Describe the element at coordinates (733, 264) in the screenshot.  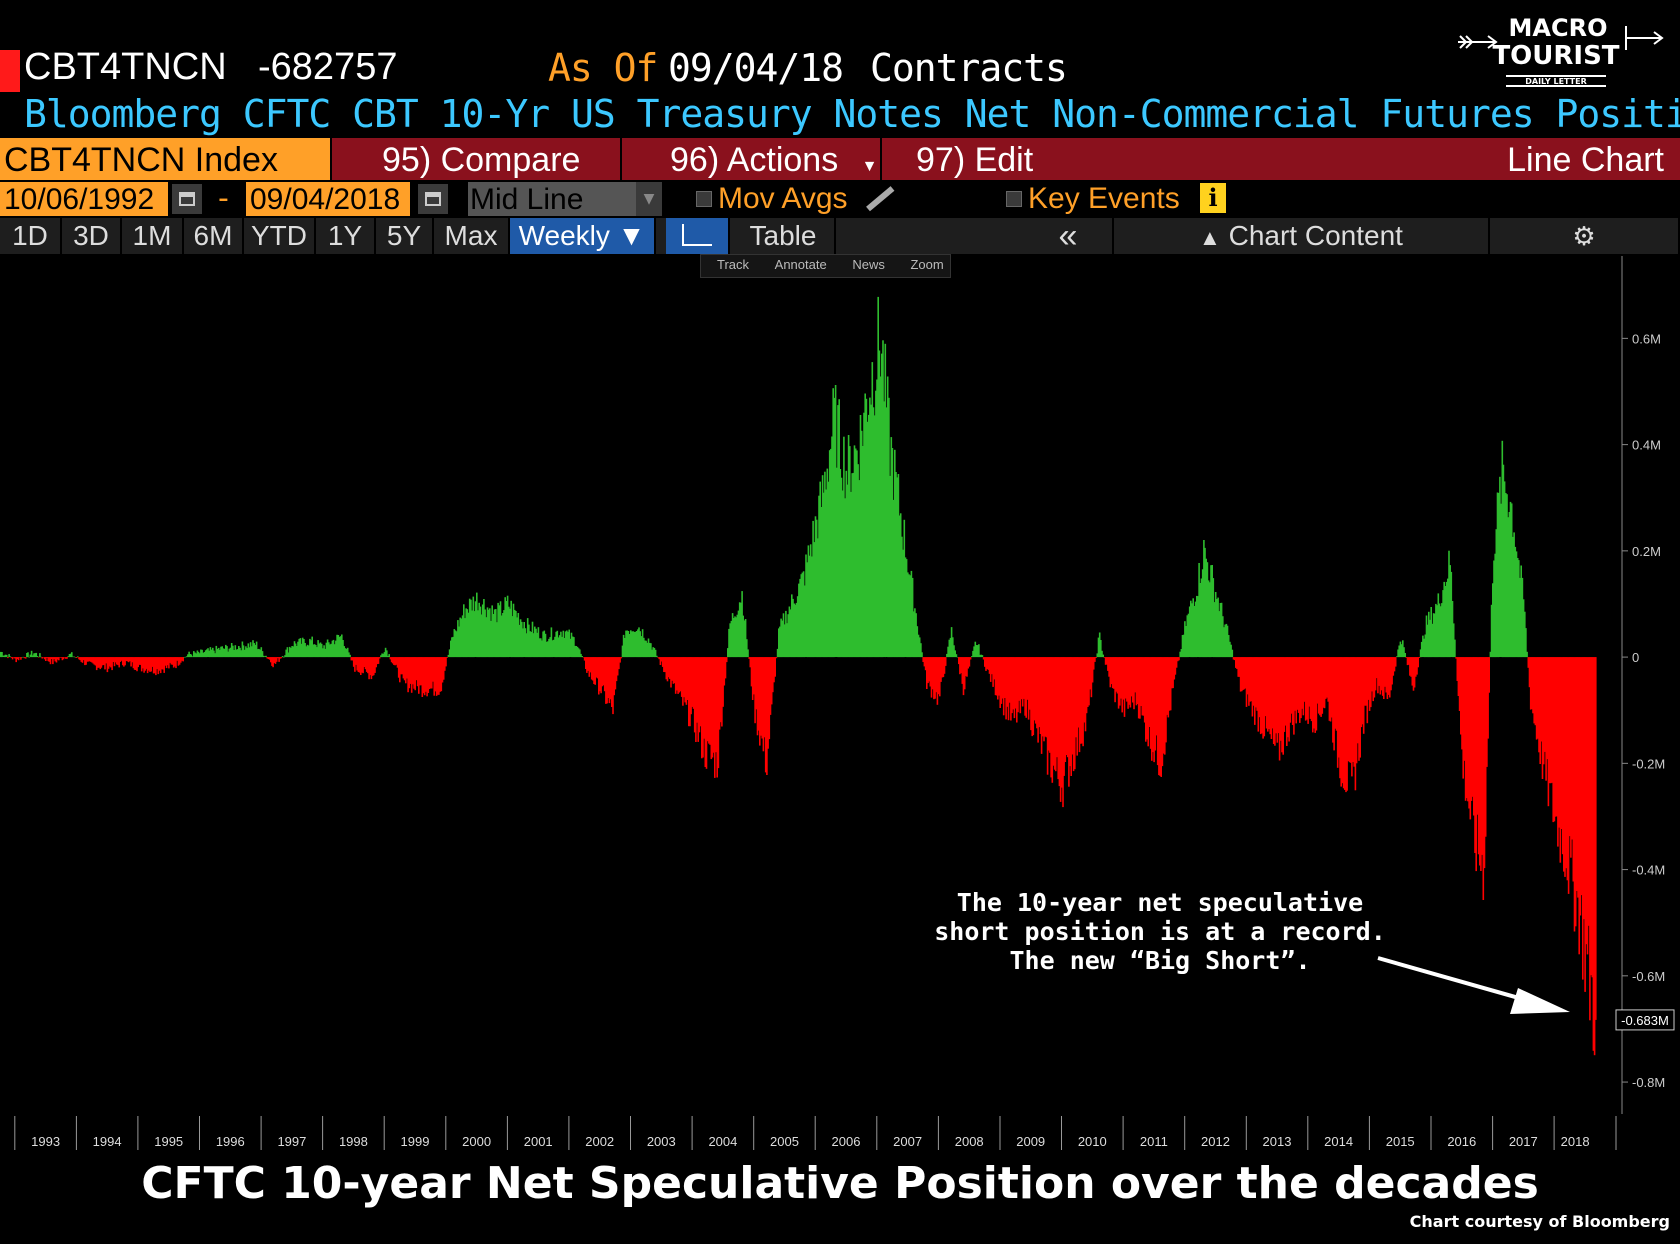
I see `track-tool: Track` at that location.